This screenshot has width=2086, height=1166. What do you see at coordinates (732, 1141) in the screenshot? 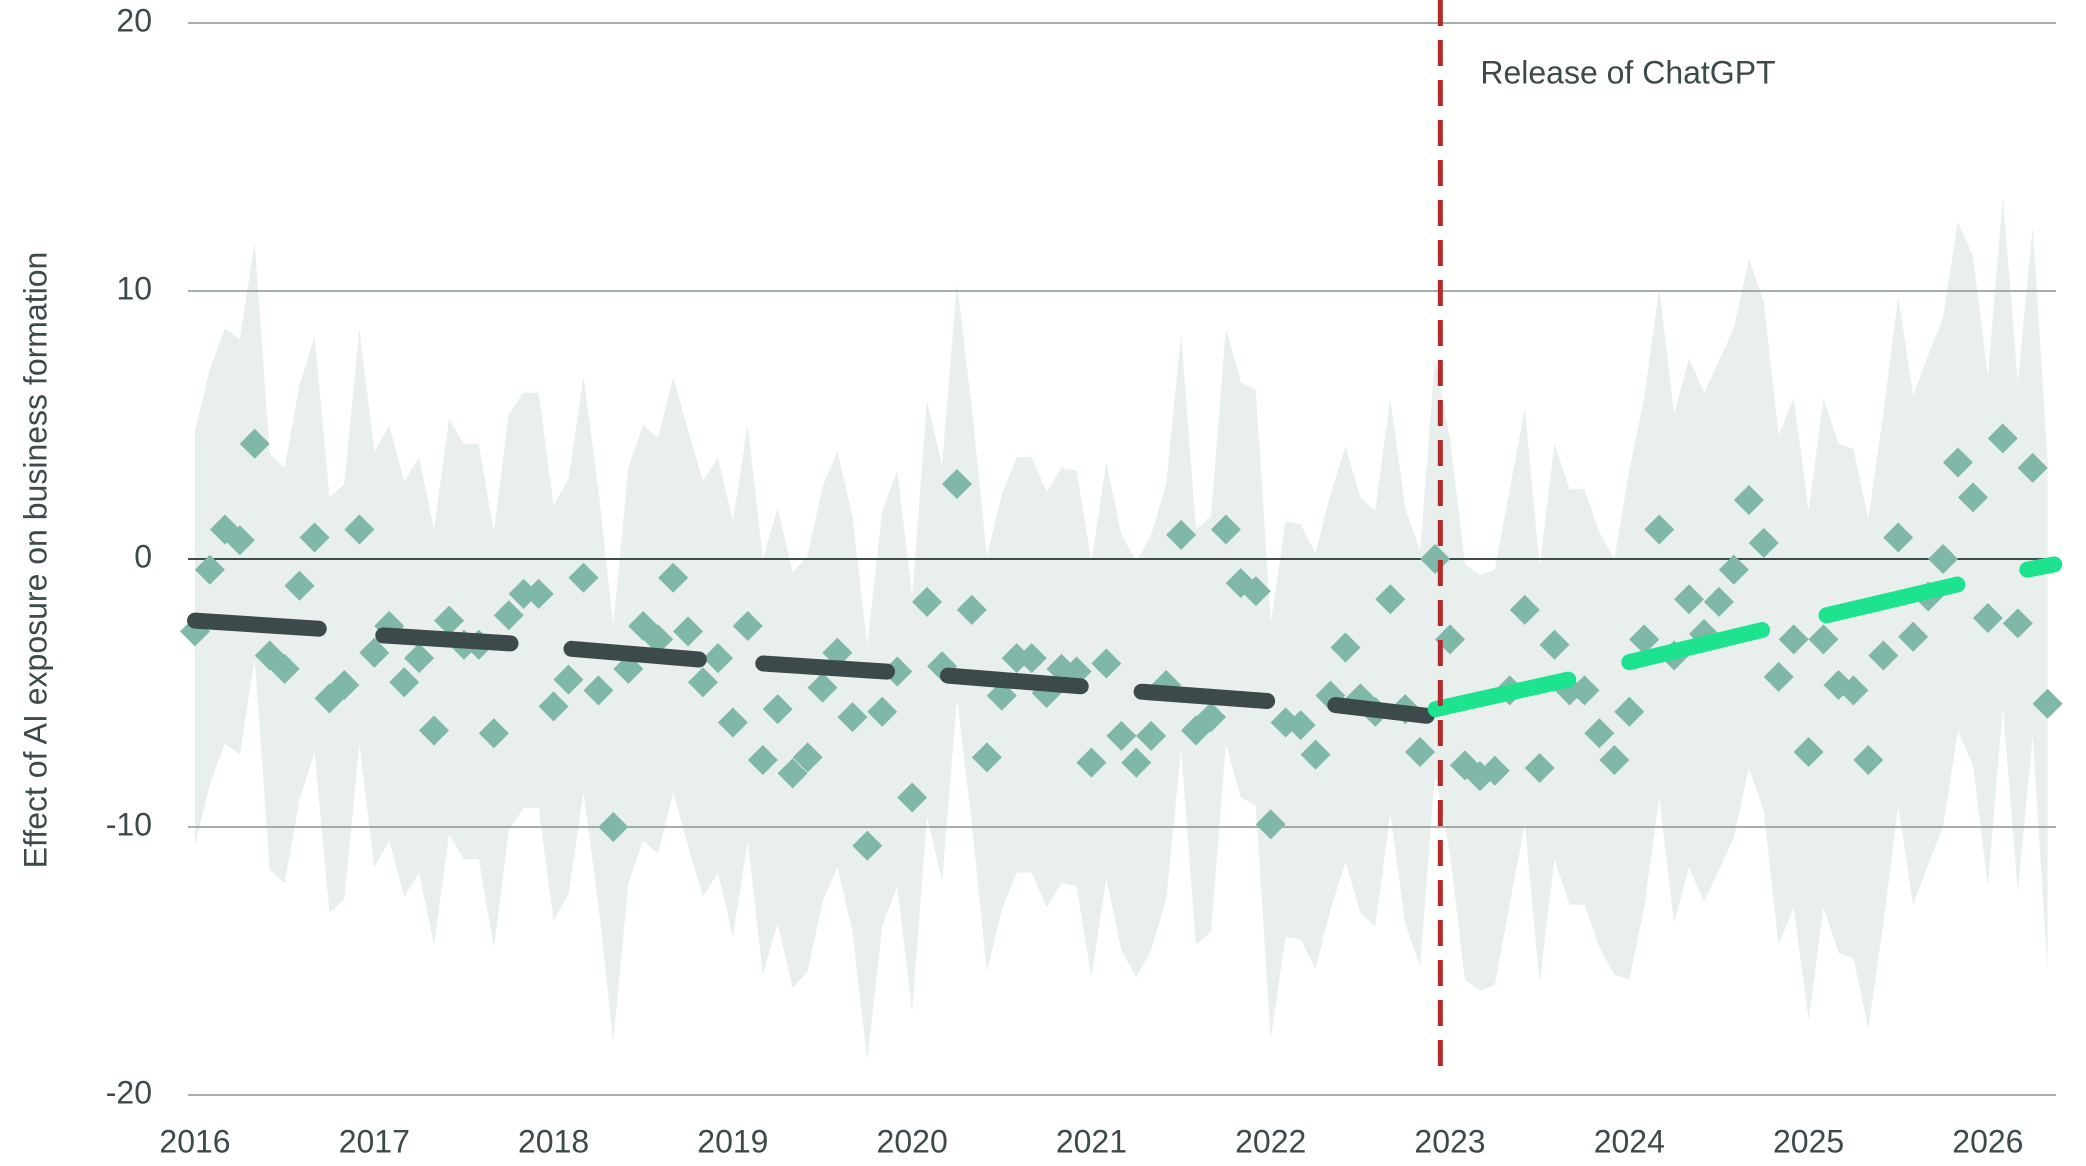
I see `x-tick-label: 2019` at bounding box center [732, 1141].